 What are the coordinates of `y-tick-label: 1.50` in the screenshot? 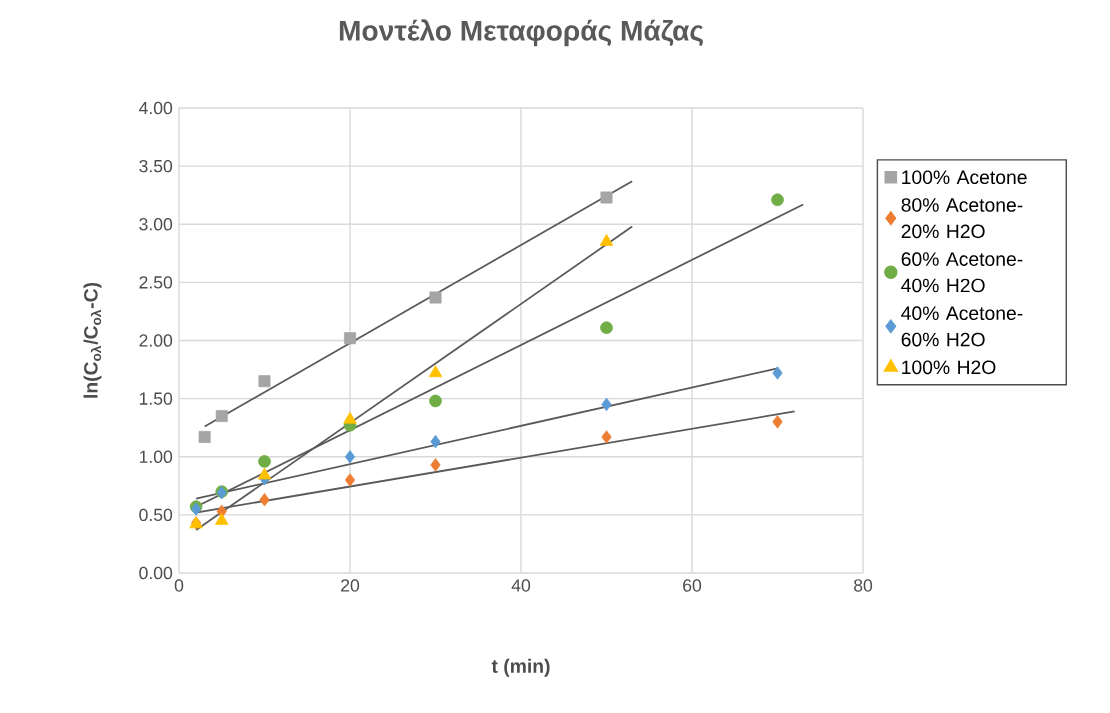 It's located at (156, 398).